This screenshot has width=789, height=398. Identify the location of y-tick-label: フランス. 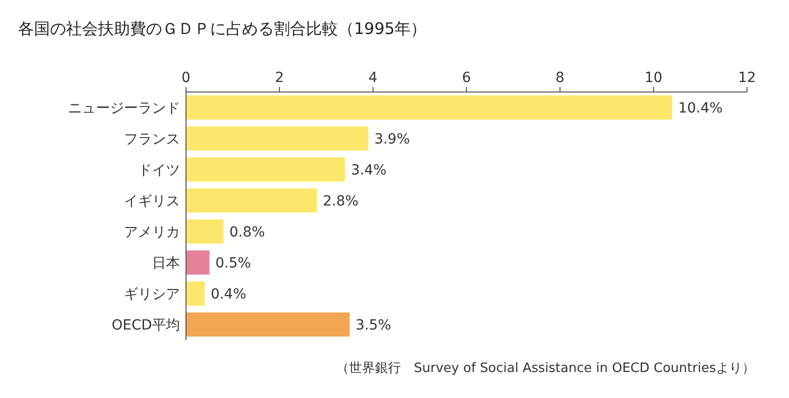
(152, 140).